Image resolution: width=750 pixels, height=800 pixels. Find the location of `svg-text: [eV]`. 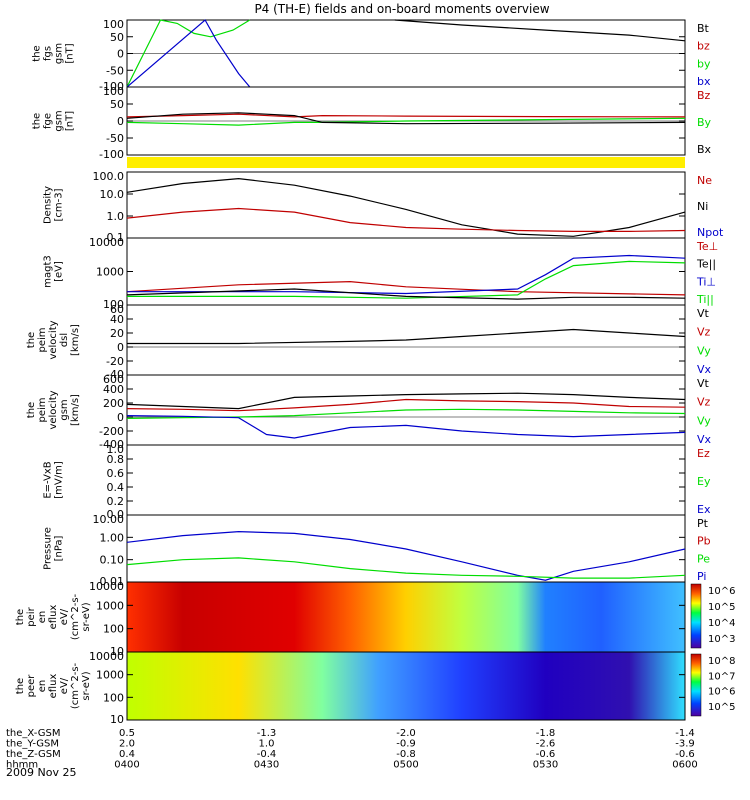

svg-text: [eV] is located at coordinates (59, 271).